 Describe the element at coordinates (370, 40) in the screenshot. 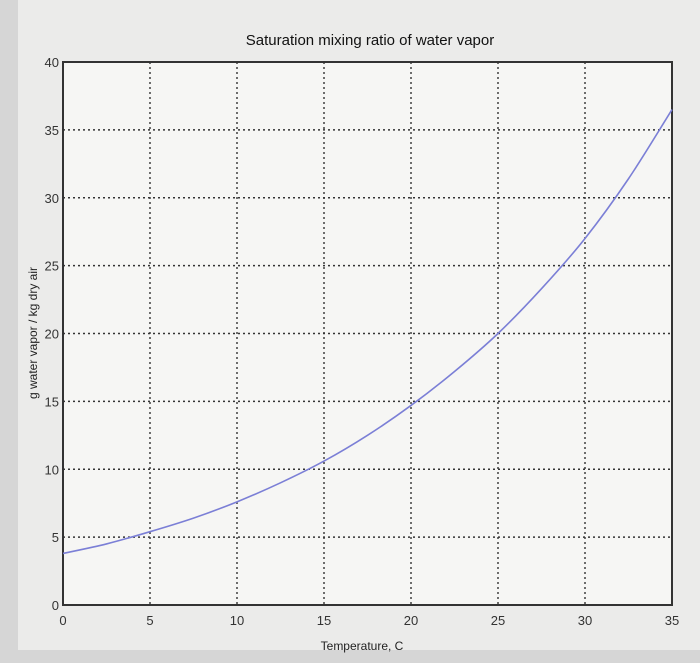

I see `chart-title: Saturation mixing ratio of water vapor` at that location.